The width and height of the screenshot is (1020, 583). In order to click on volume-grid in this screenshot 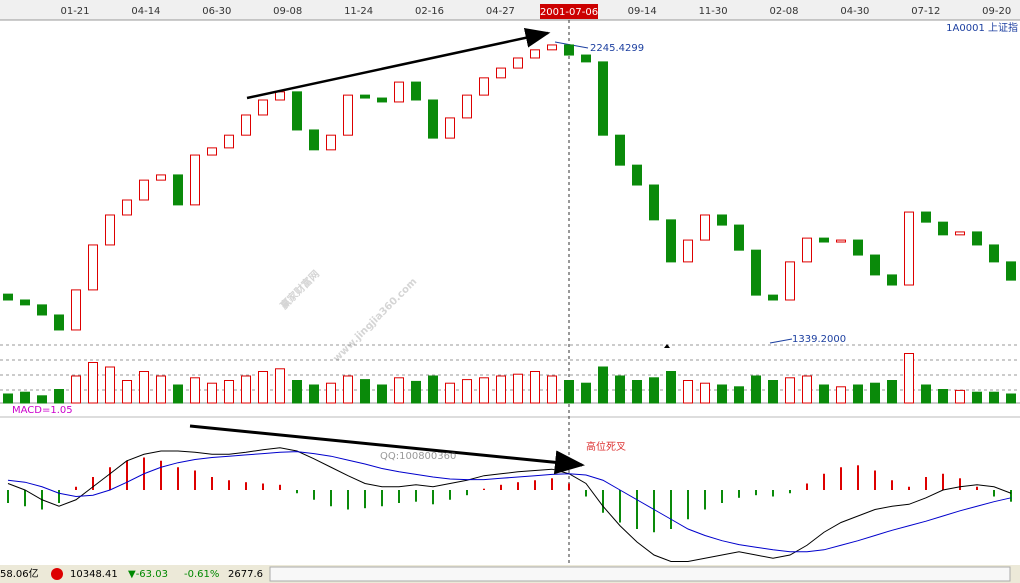, I will do `click(510, 367)`.